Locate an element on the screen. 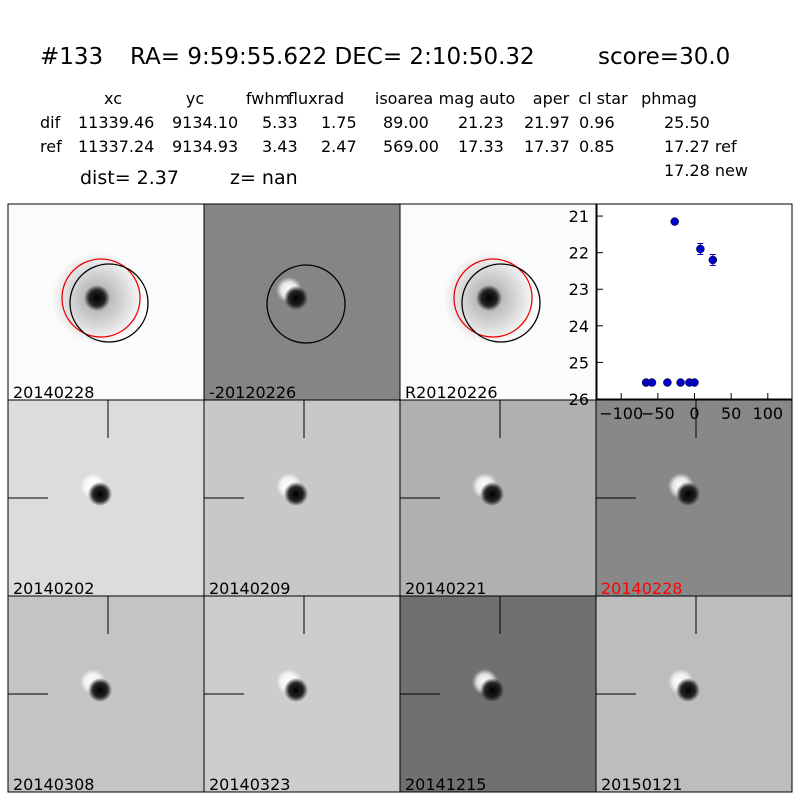  table-cell: 2.47 is located at coordinates (339, 146).